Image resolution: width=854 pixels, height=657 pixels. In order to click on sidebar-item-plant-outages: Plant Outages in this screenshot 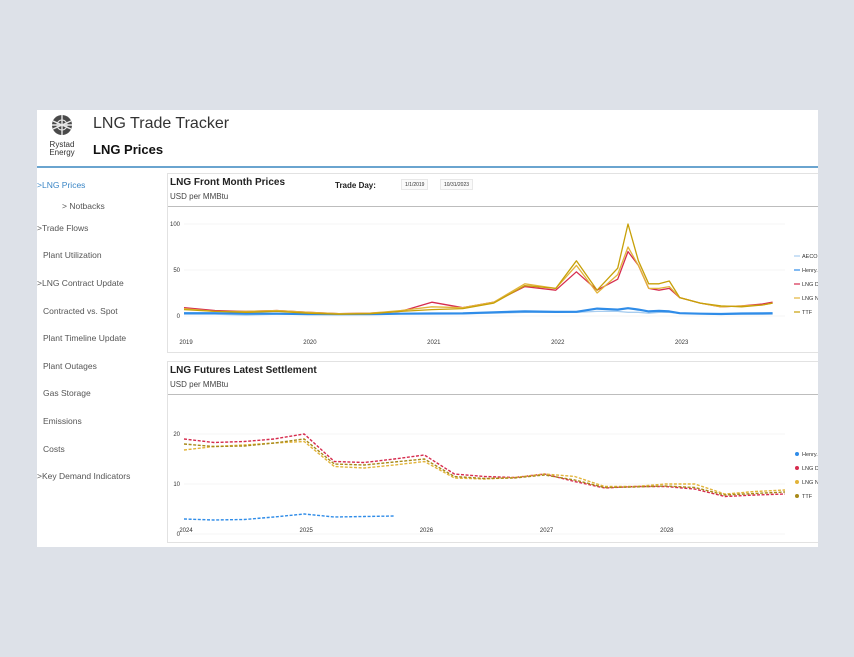, I will do `click(70, 366)`.